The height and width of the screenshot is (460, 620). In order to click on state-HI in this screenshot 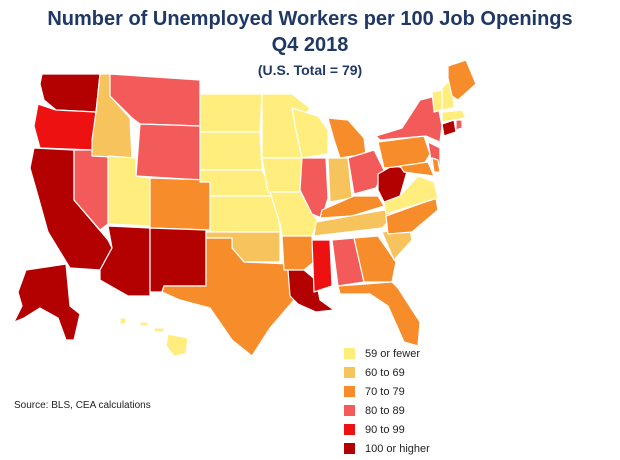, I will do `click(154, 337)`.